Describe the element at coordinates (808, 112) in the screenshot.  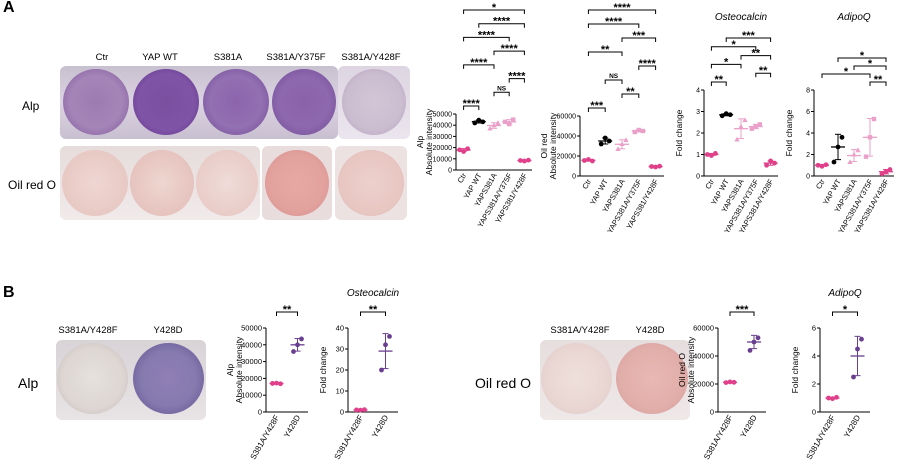
I see `y-tick-label: 6` at that location.